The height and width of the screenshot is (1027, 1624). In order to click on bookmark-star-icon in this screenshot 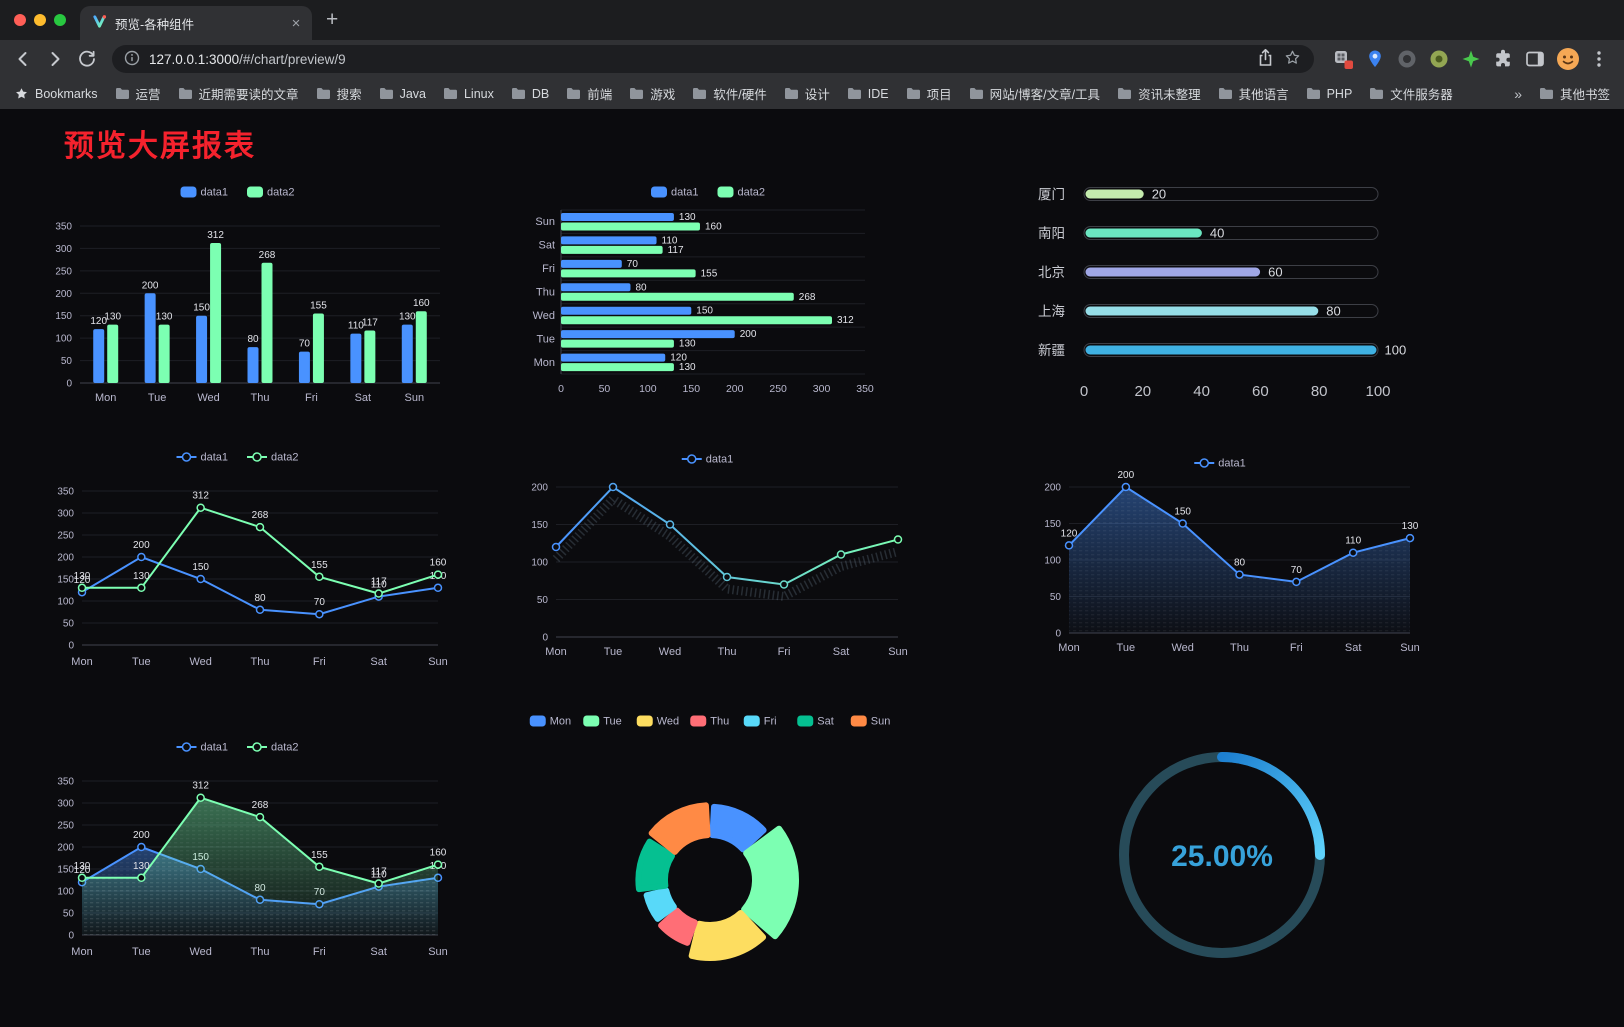, I will do `click(1292, 59)`.